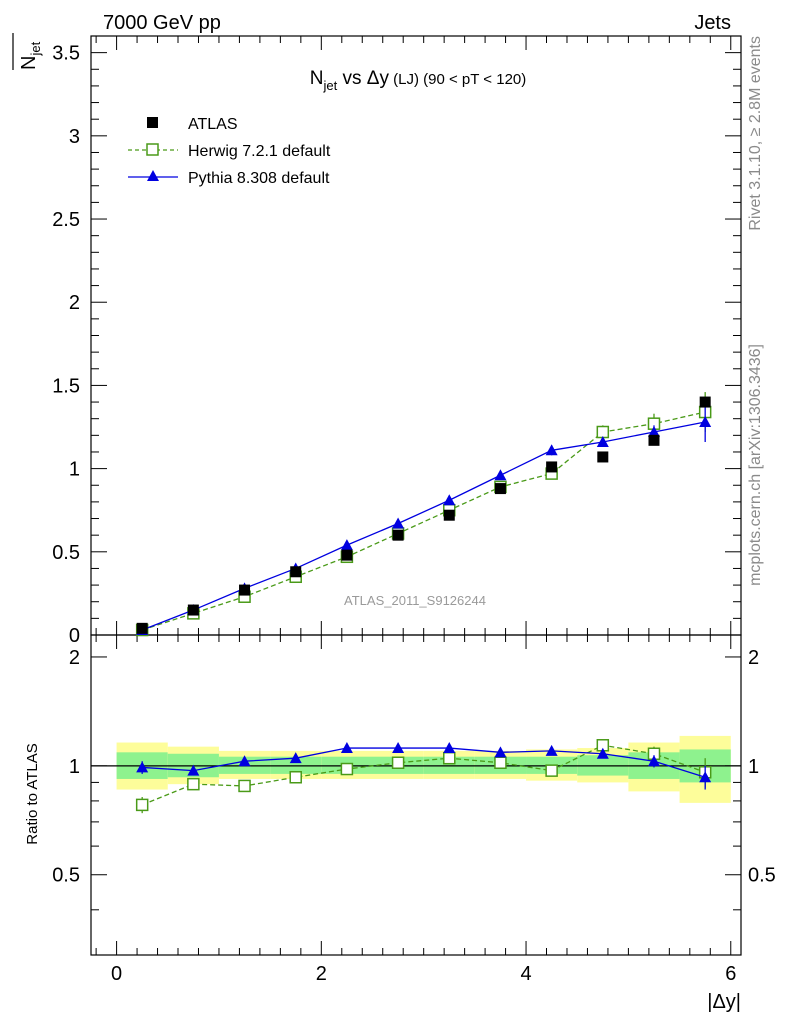 The image size is (786, 1024). I want to click on y-tick-label: 1, so click(74, 470).